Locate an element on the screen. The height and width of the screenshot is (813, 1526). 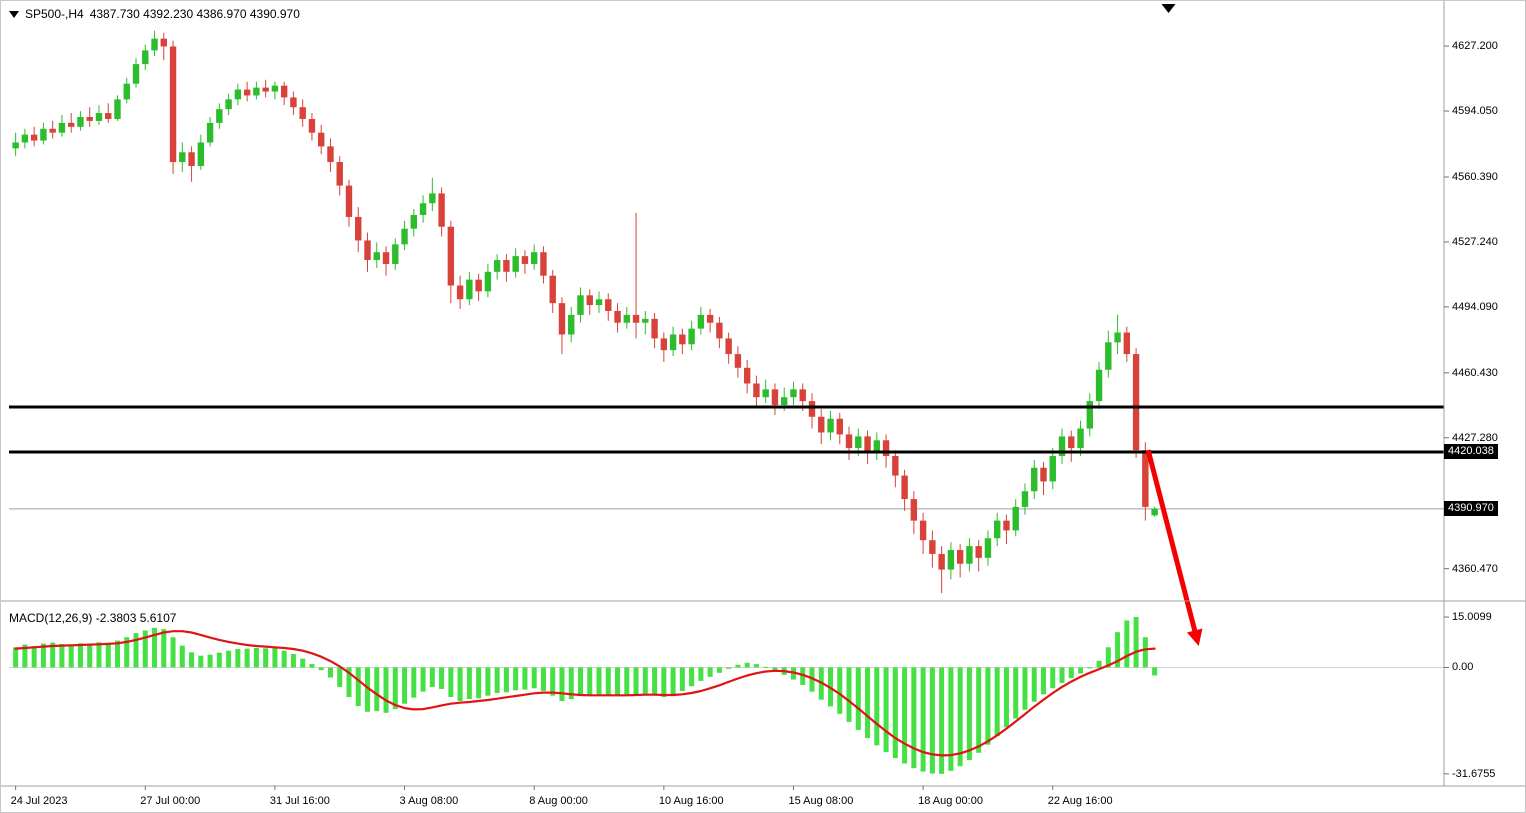
time-axis-label: 10 Aug 16:00 is located at coordinates (691, 801).